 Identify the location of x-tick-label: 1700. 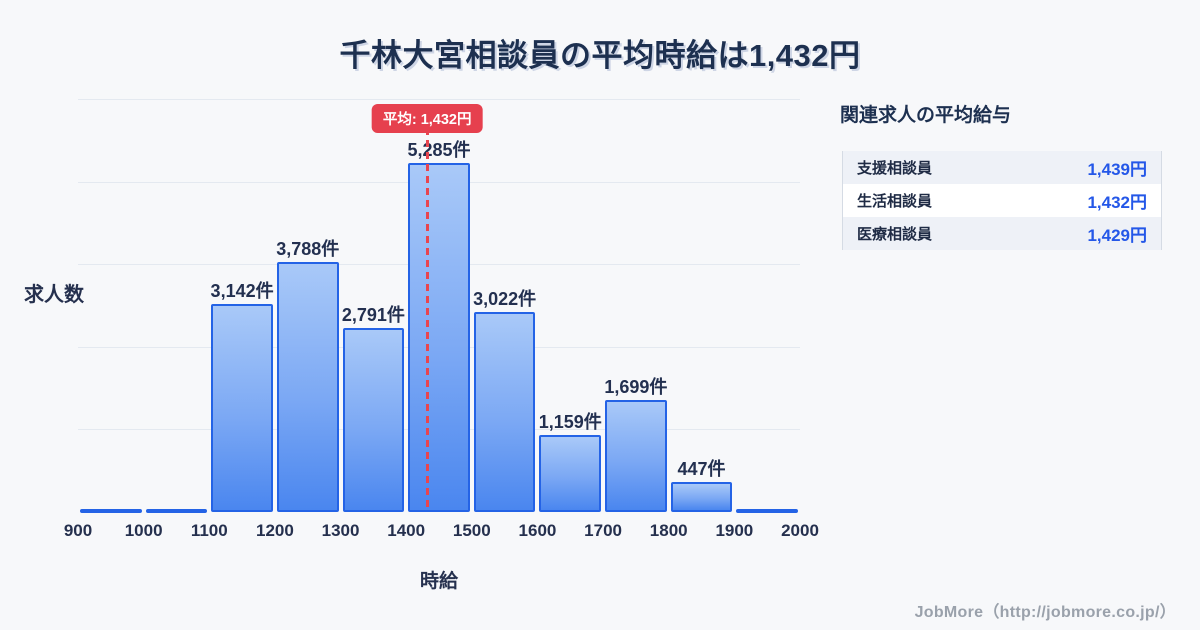
(603, 530).